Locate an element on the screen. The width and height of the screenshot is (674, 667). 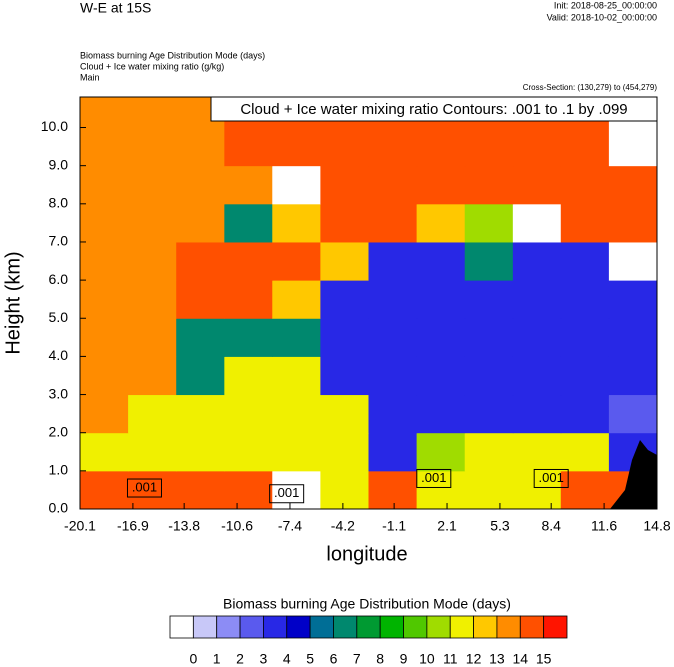
y-tick-label: 8.0 is located at coordinates (59, 203).